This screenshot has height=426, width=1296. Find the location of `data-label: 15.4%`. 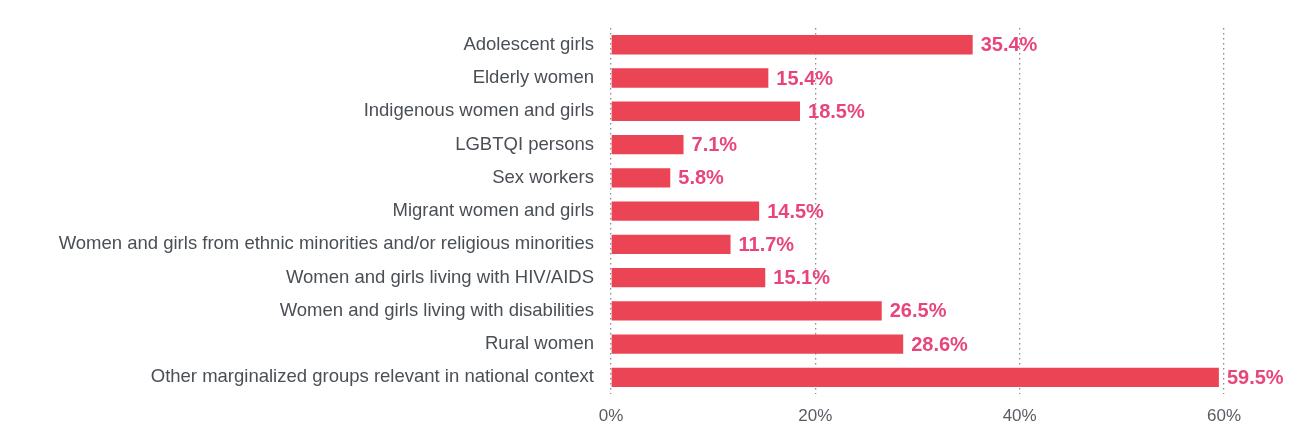

data-label: 15.4% is located at coordinates (805, 77).